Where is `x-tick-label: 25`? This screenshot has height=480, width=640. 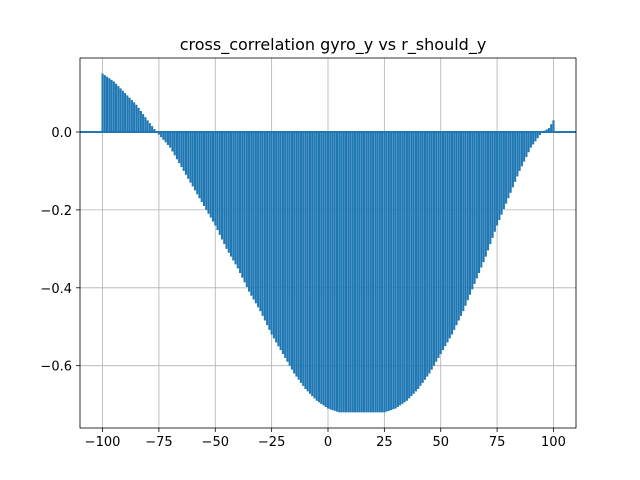
x-tick-label: 25 is located at coordinates (384, 442).